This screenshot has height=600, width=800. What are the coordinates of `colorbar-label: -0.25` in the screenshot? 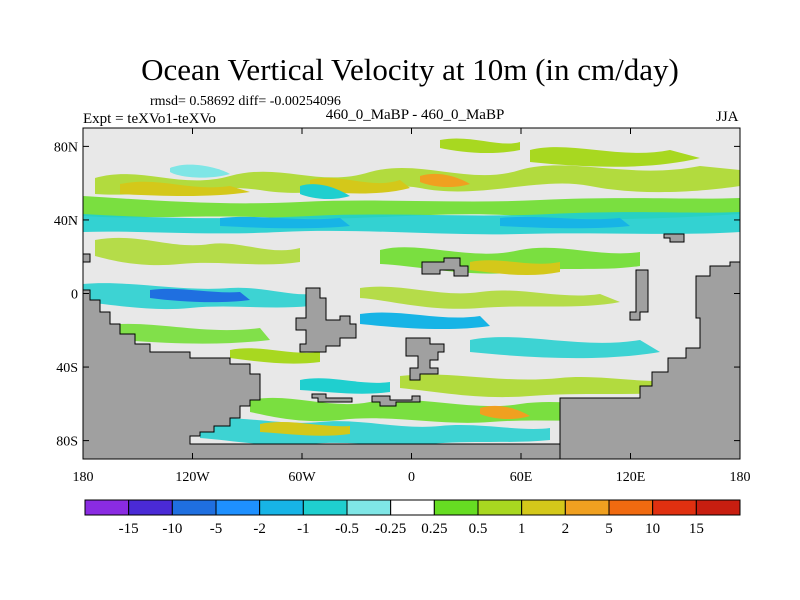 It's located at (390, 529).